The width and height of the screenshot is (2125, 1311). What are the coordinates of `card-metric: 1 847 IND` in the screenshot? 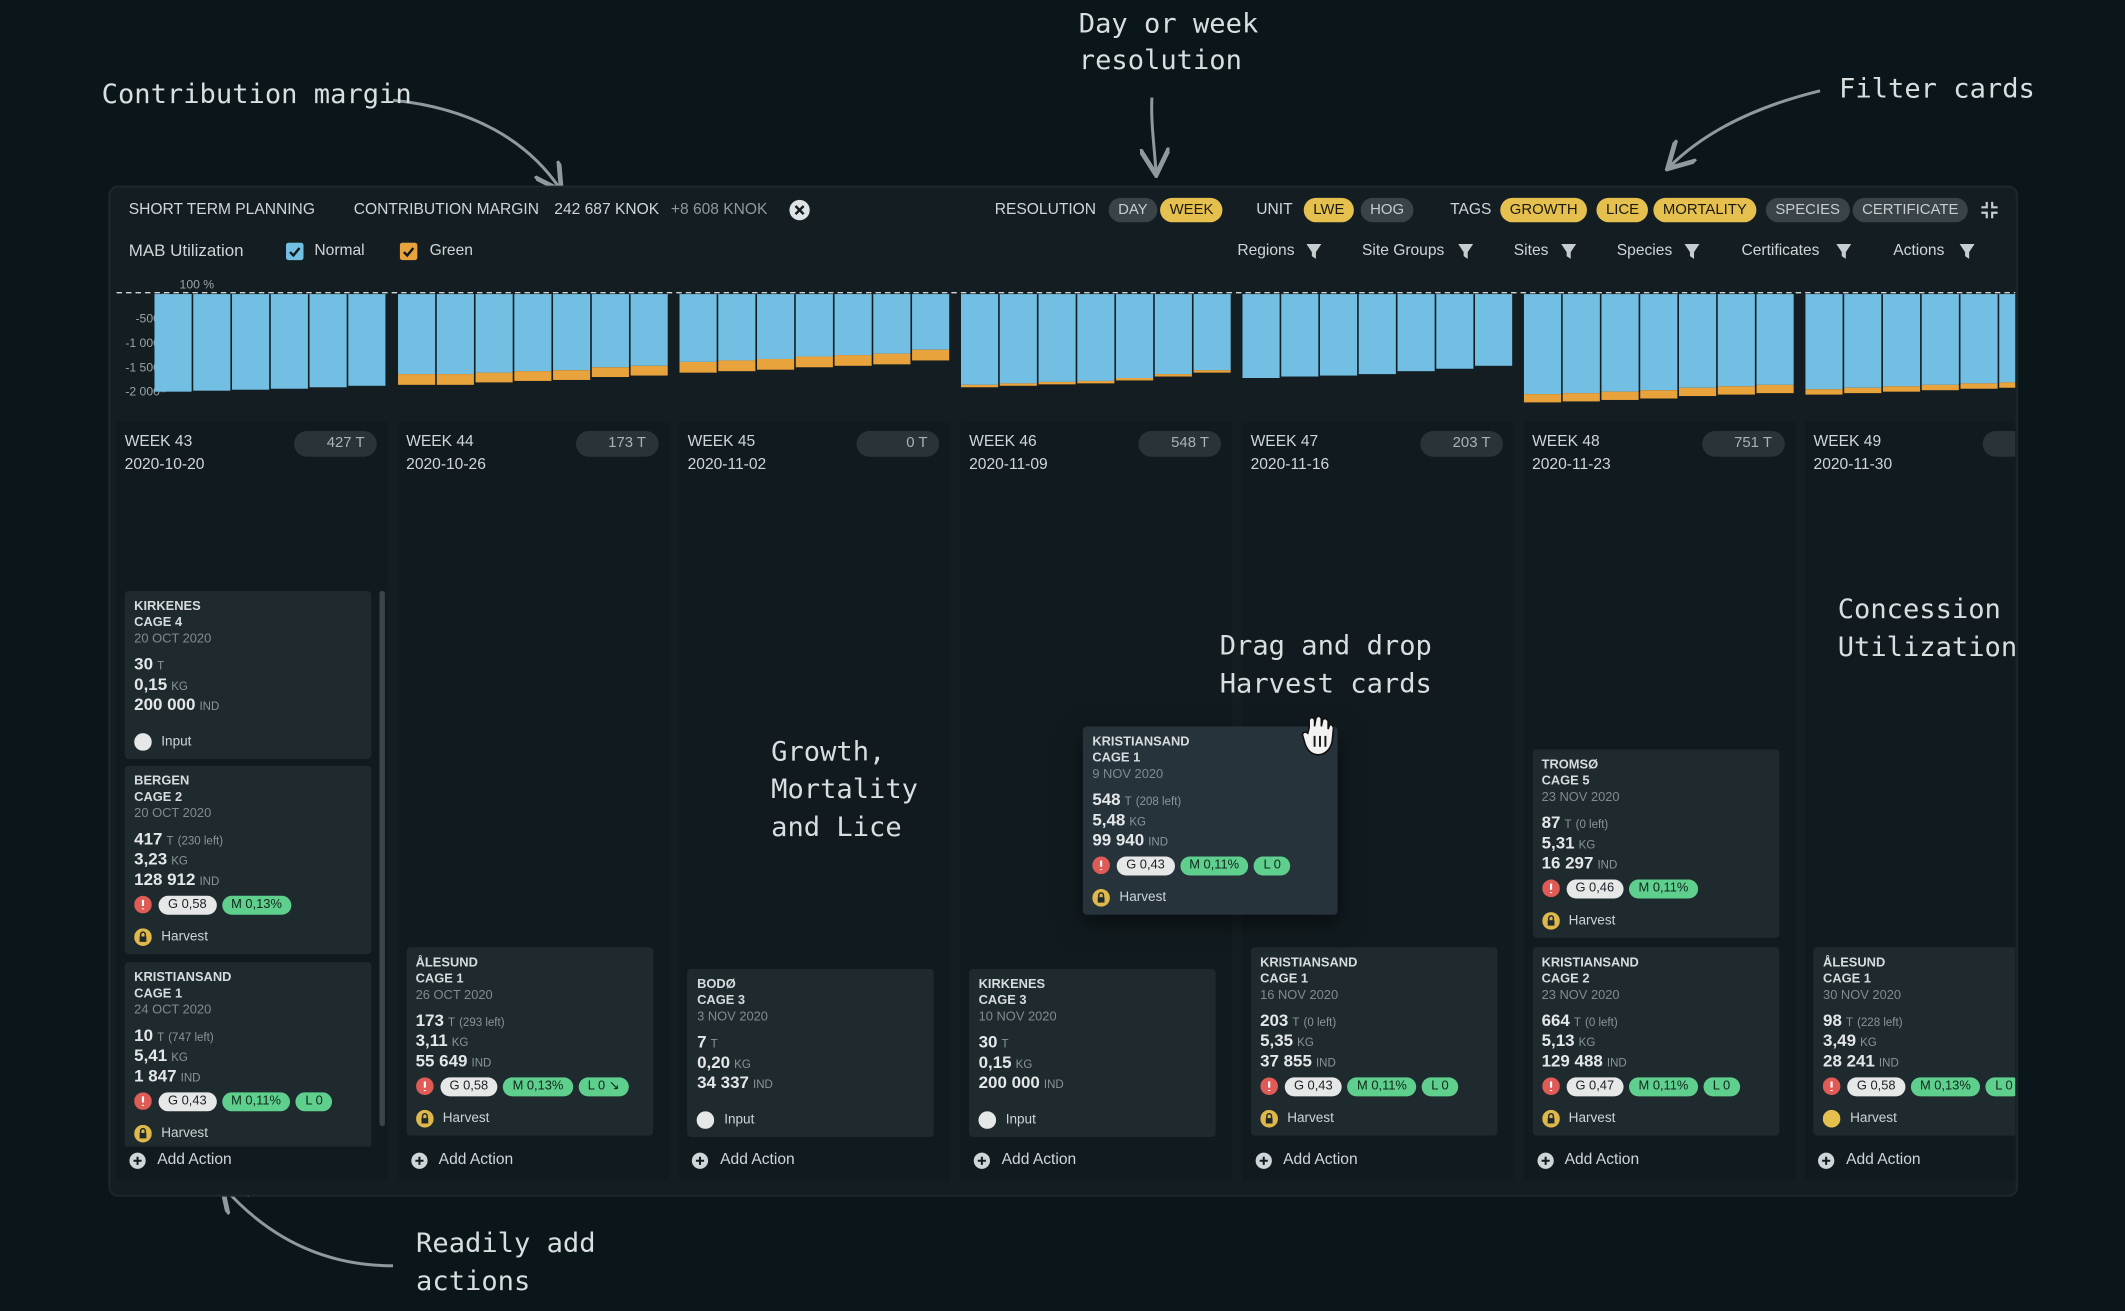 It's located at (167, 1076).